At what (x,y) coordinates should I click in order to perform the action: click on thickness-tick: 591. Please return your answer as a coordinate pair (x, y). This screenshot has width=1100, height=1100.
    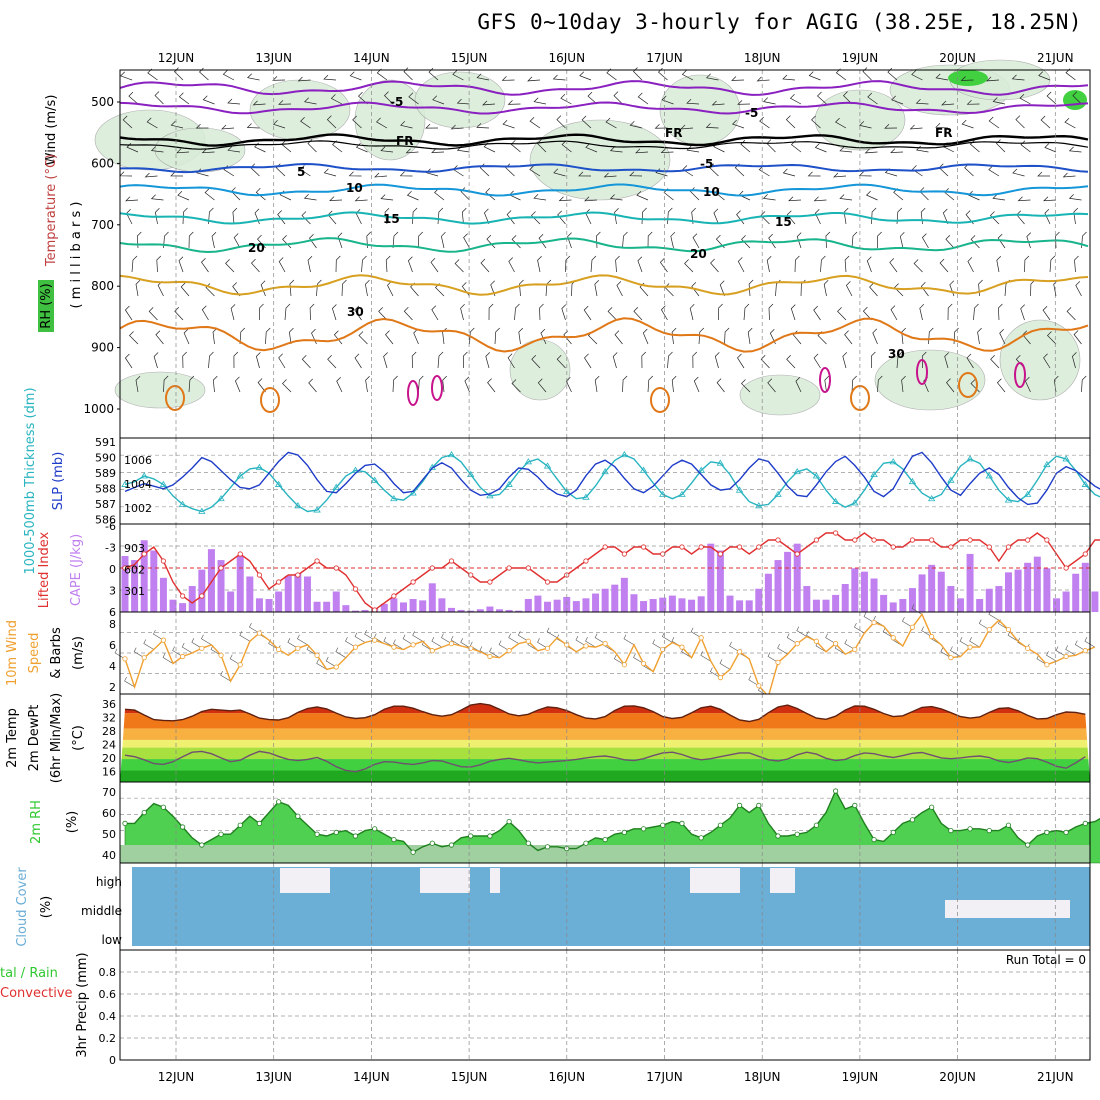
    Looking at the image, I should click on (105, 442).